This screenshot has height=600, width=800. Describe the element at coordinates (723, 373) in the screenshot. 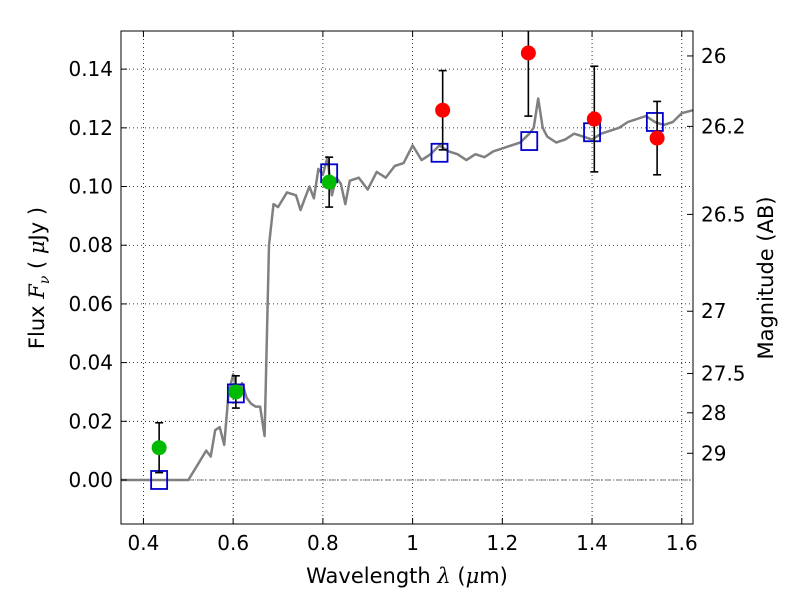

I see `right-tick-label: 27.5` at that location.